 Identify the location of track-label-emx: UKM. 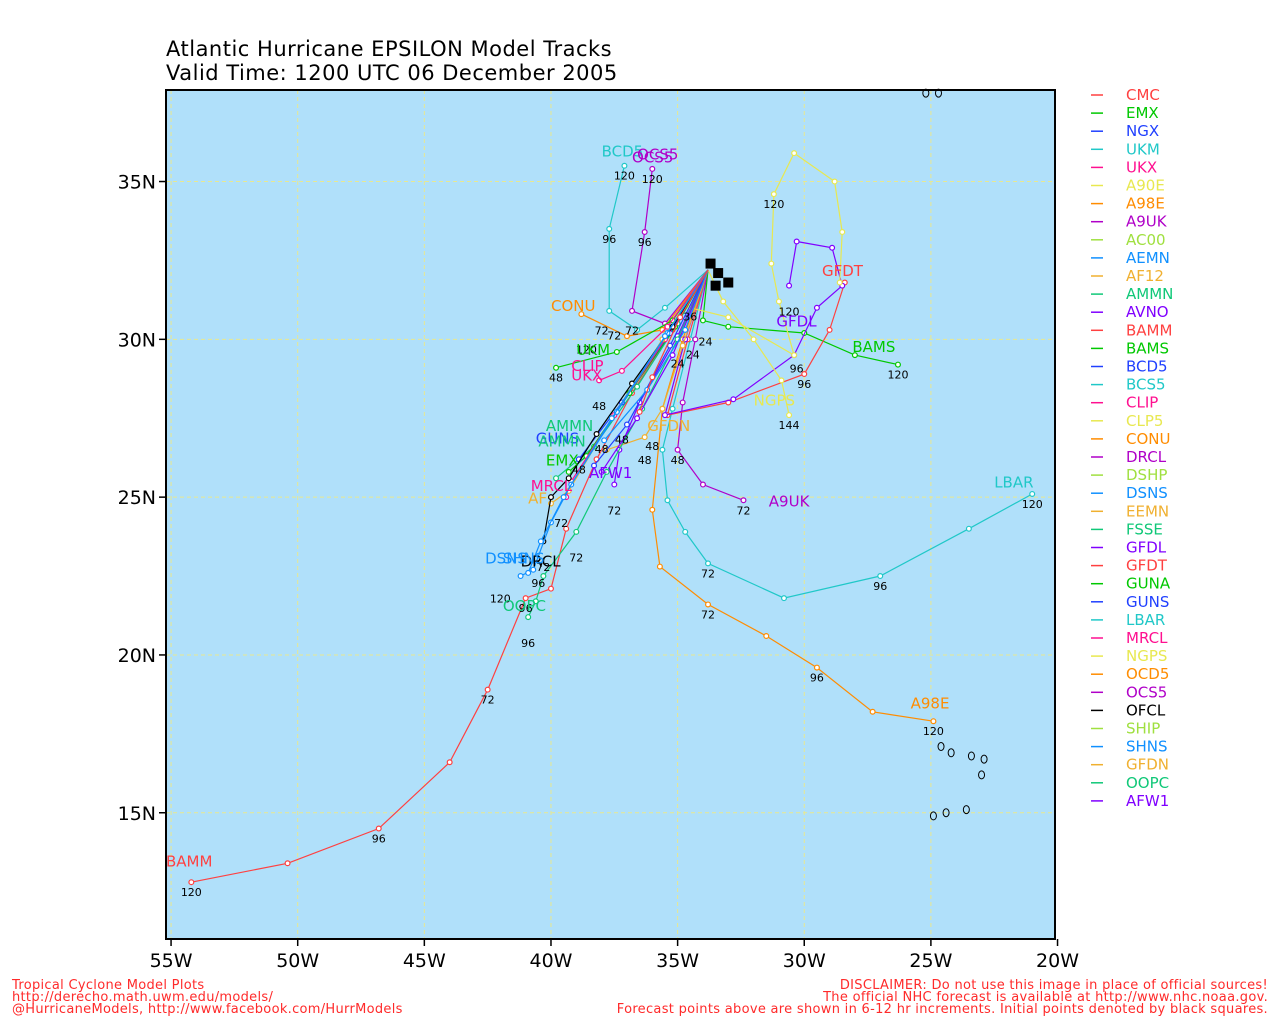
(593, 350).